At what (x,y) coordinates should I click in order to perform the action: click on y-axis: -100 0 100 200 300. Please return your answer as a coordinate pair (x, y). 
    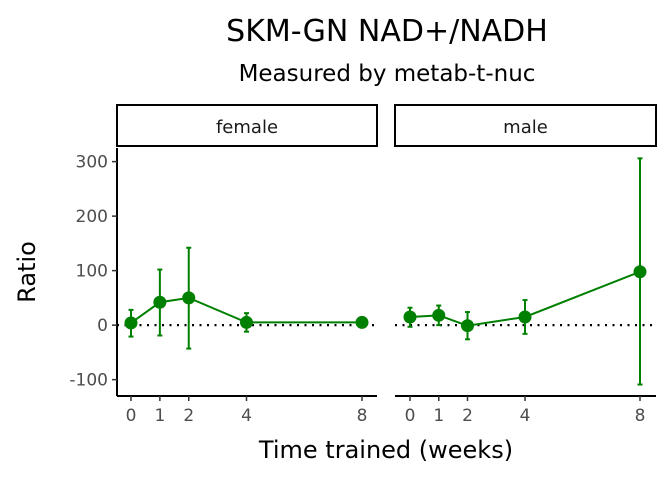
    Looking at the image, I should click on (93, 272).